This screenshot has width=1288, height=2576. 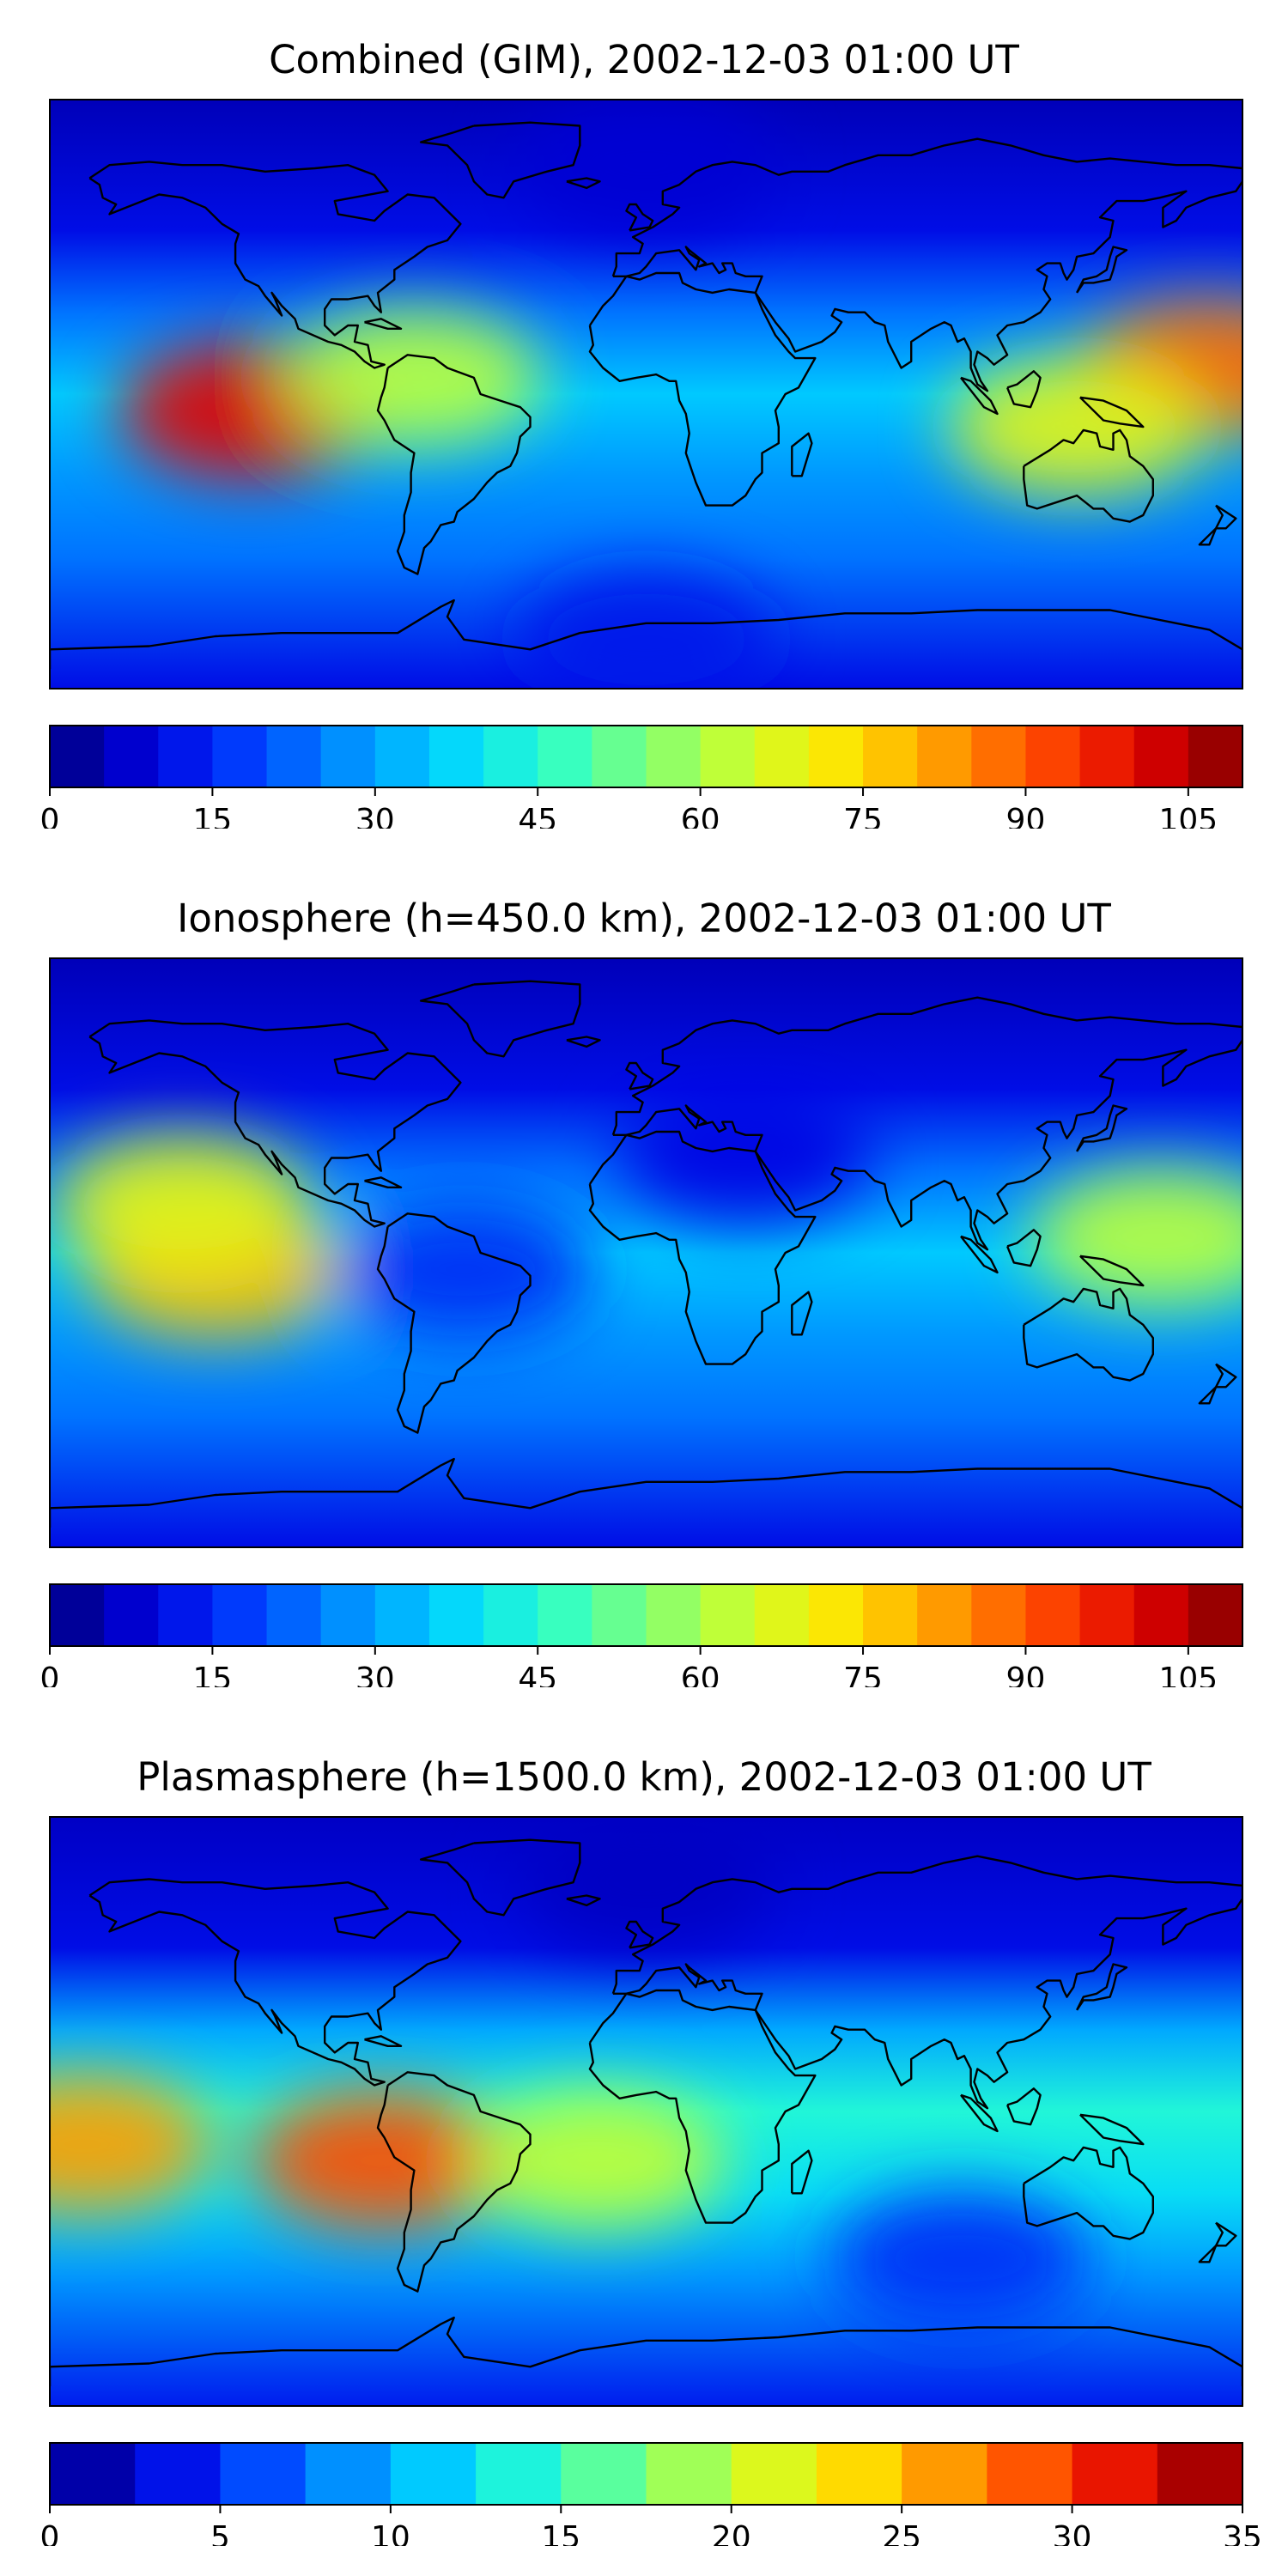 I want to click on coastline-eurasia, so click(x=926, y=264).